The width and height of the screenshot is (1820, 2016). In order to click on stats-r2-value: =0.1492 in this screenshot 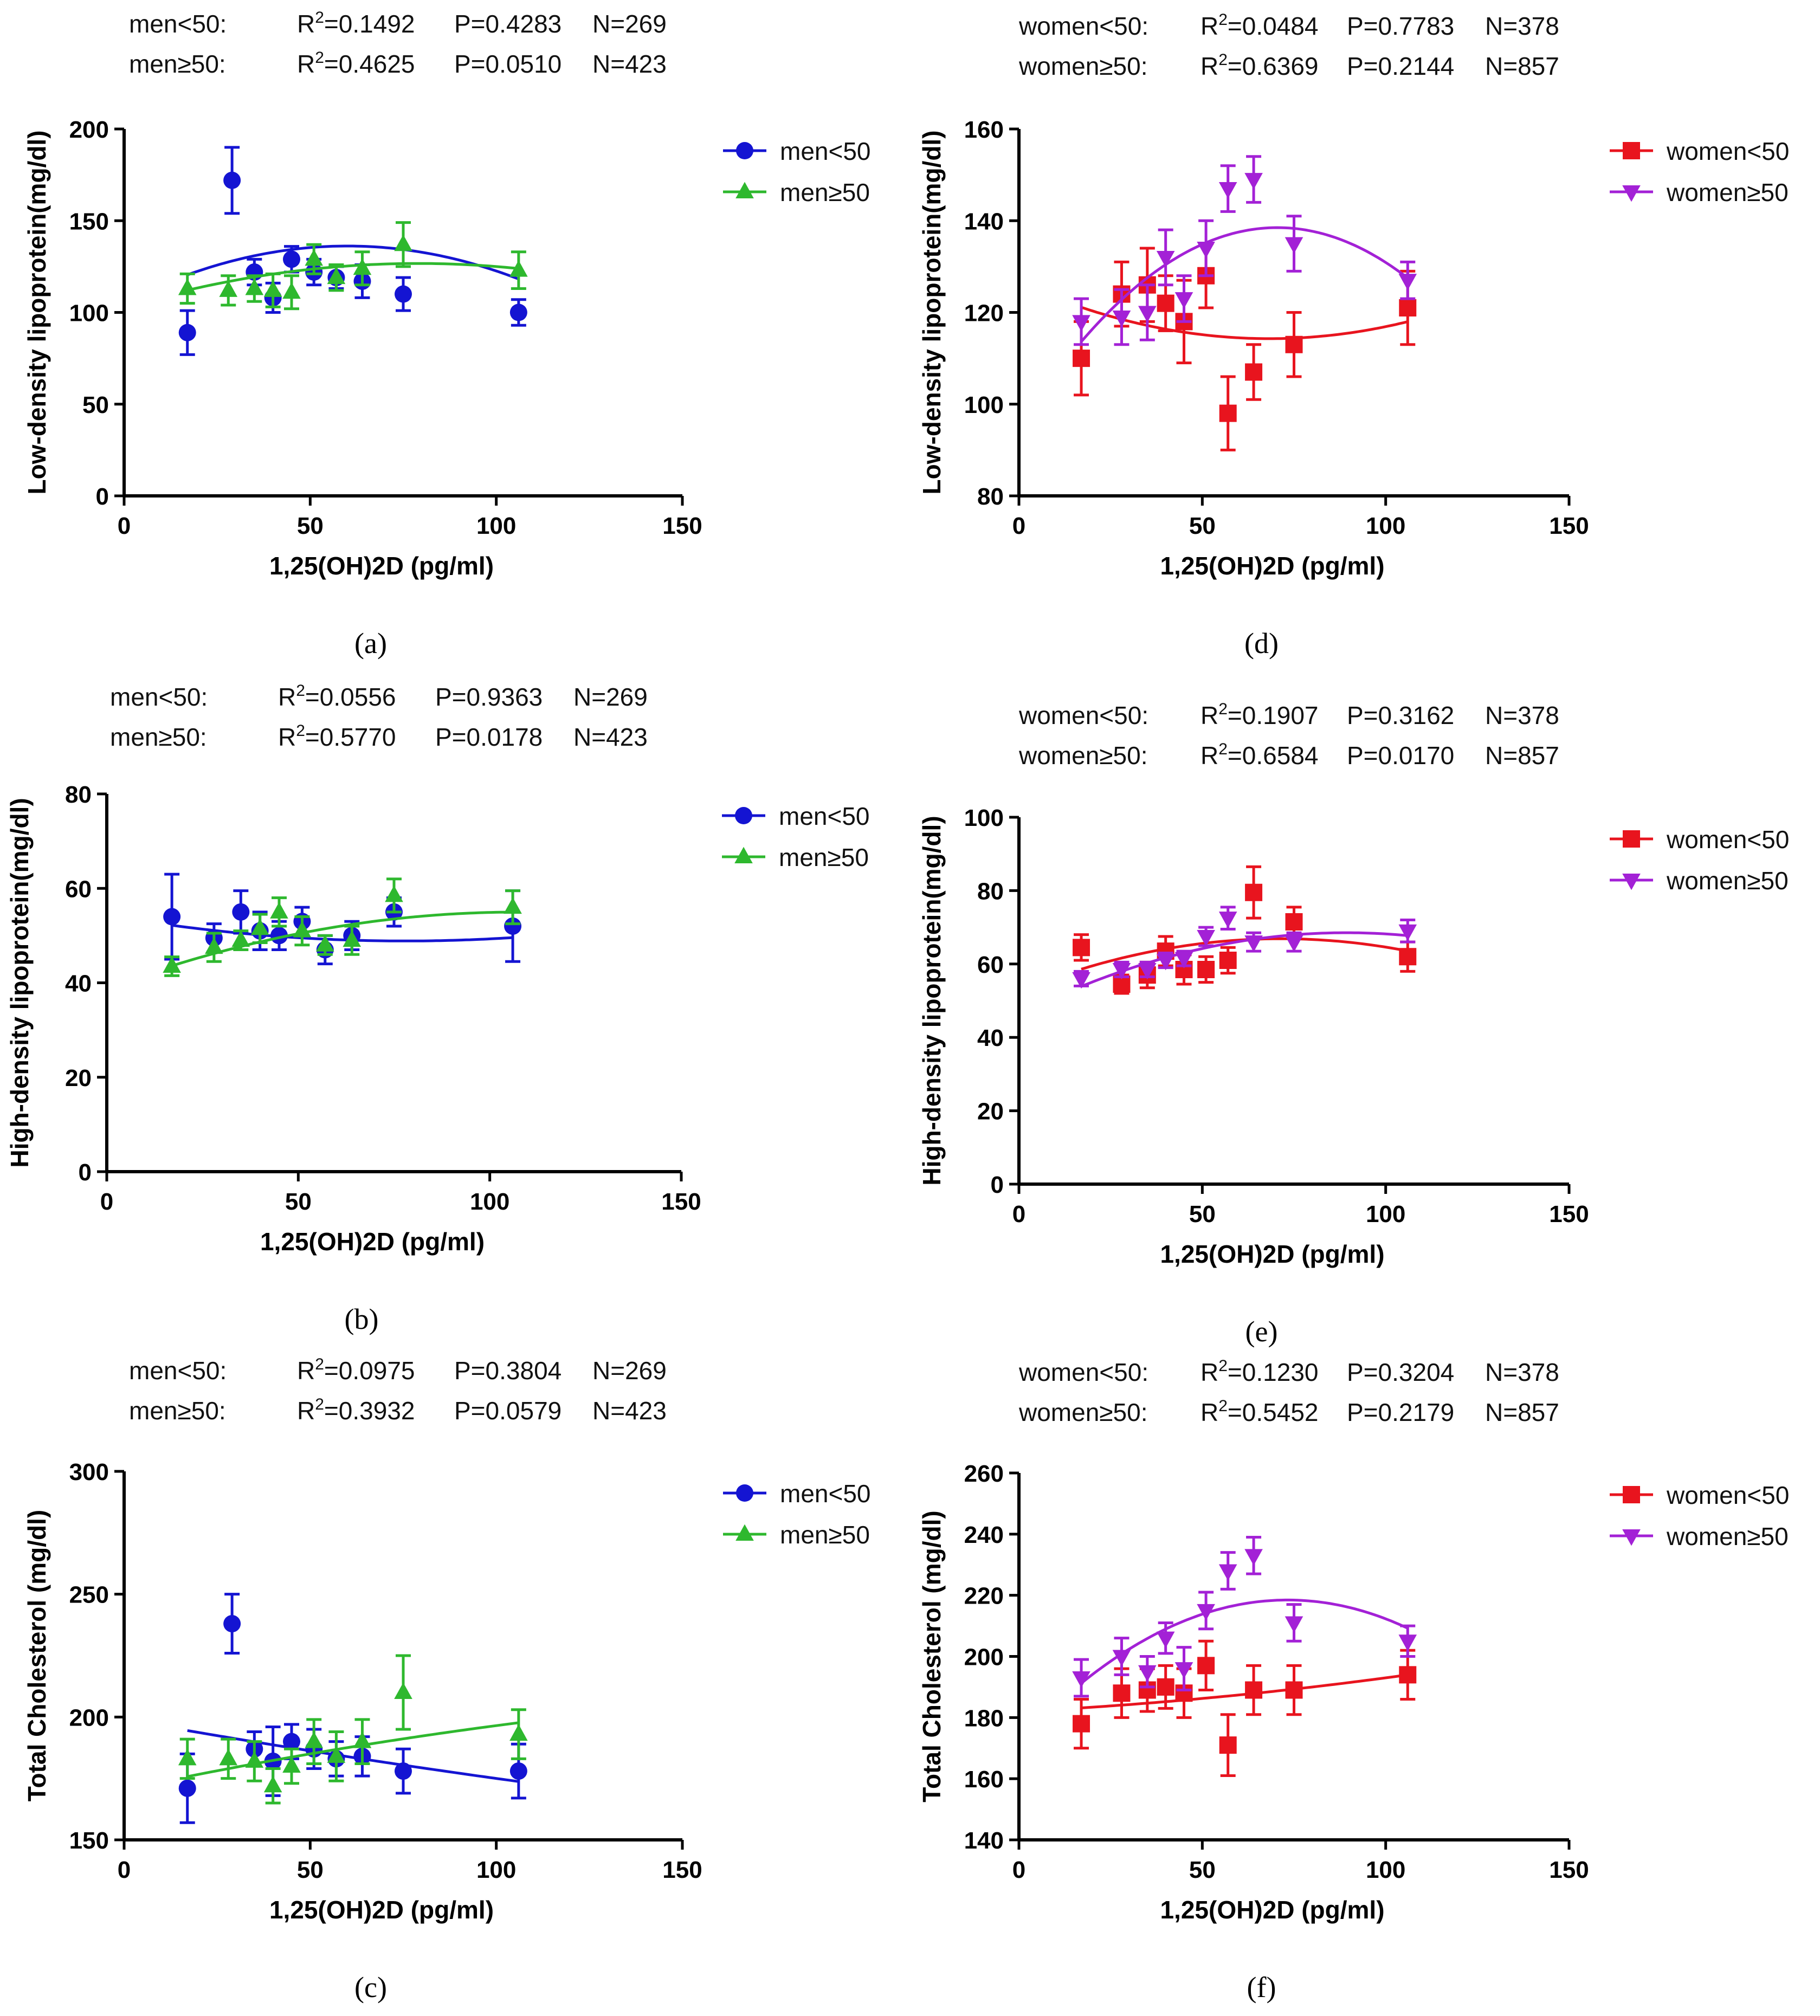, I will do `click(369, 24)`.